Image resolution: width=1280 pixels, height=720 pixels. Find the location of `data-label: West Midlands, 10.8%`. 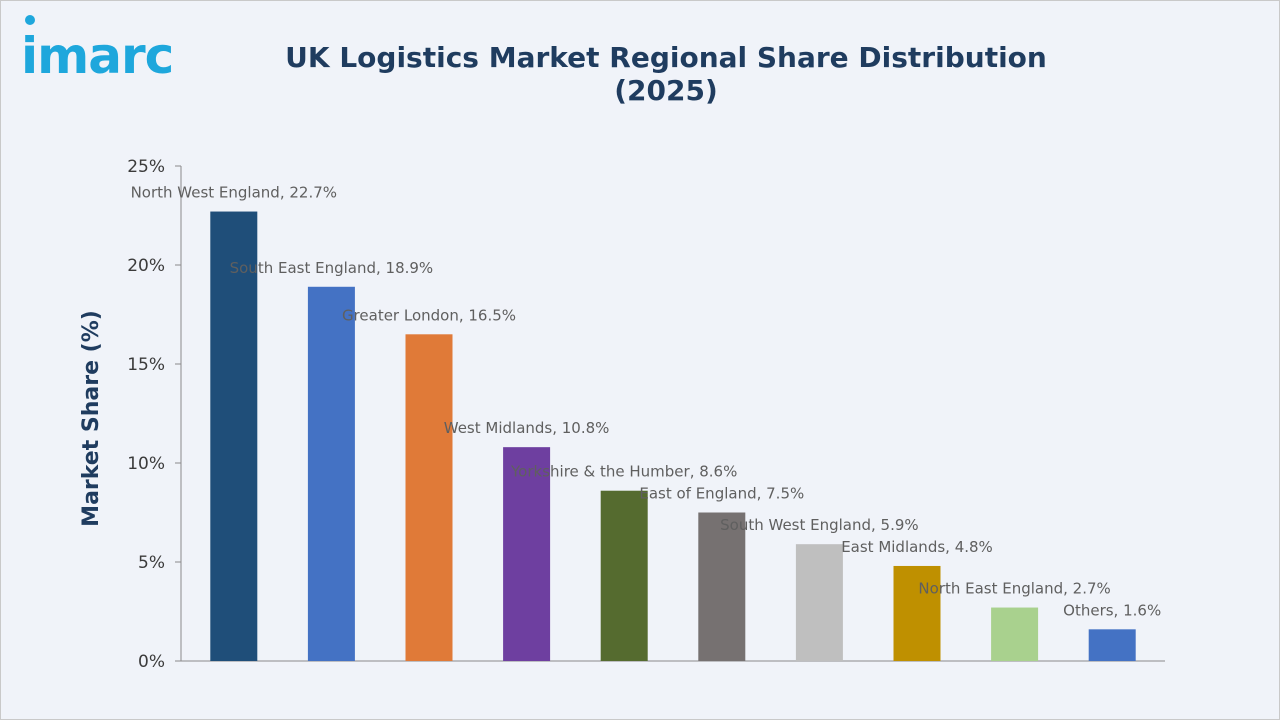

data-label: West Midlands, 10.8% is located at coordinates (527, 428).